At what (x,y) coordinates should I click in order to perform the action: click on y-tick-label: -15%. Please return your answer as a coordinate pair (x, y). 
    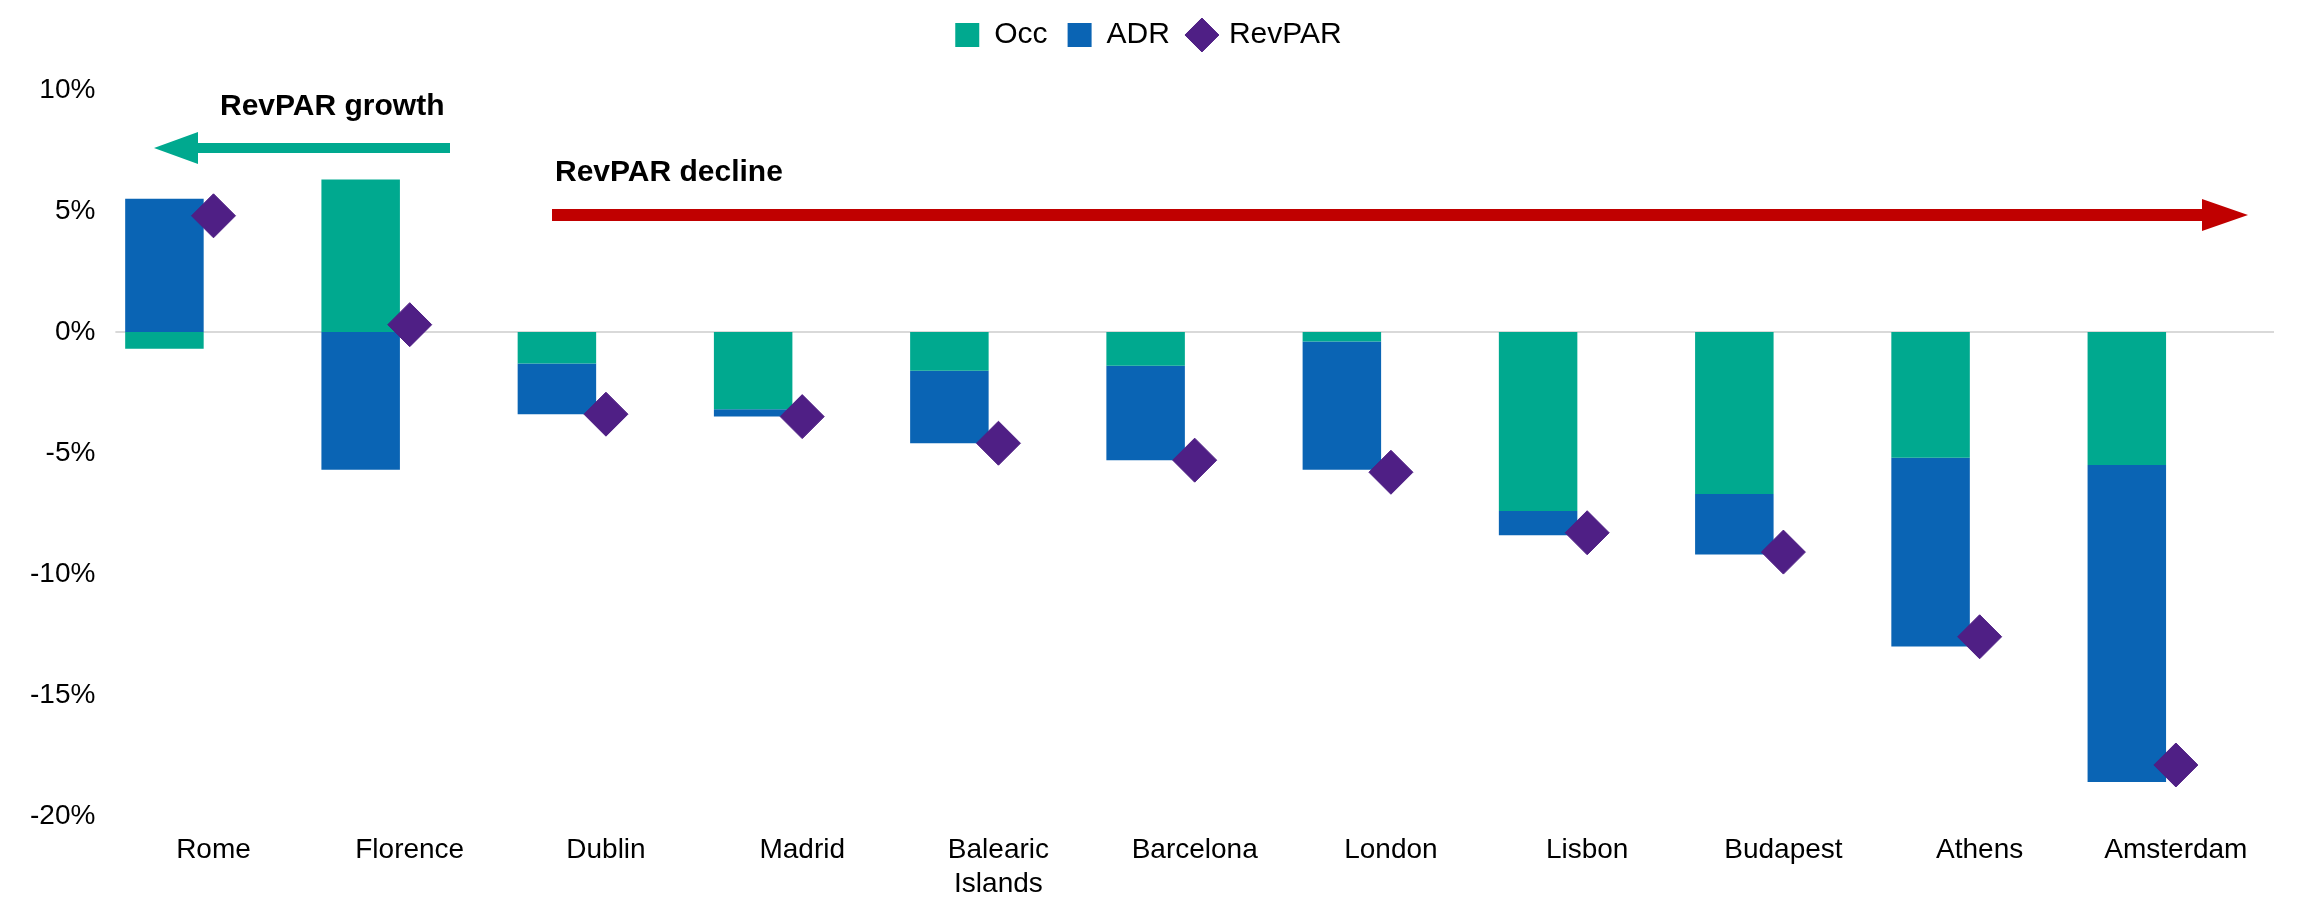
    Looking at the image, I should click on (62, 693).